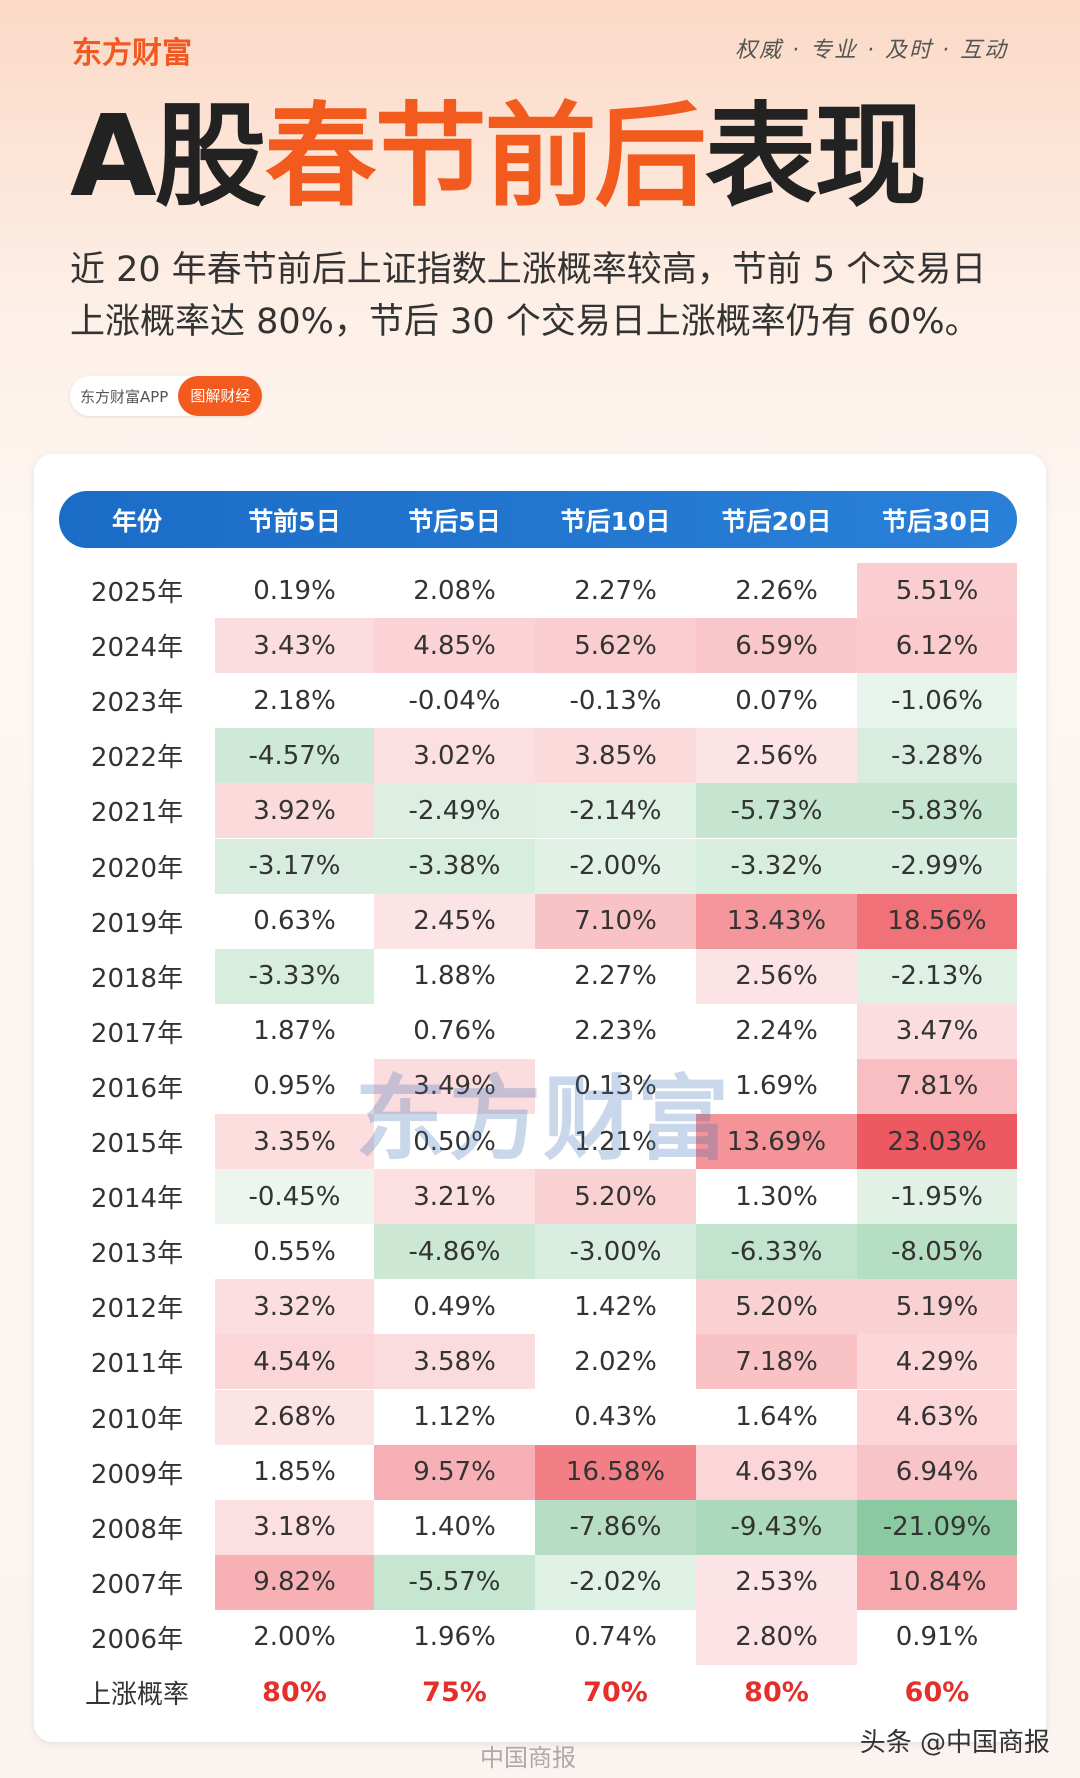  Describe the element at coordinates (776, 1527) in the screenshot. I see `data-cell: -9.43%` at that location.